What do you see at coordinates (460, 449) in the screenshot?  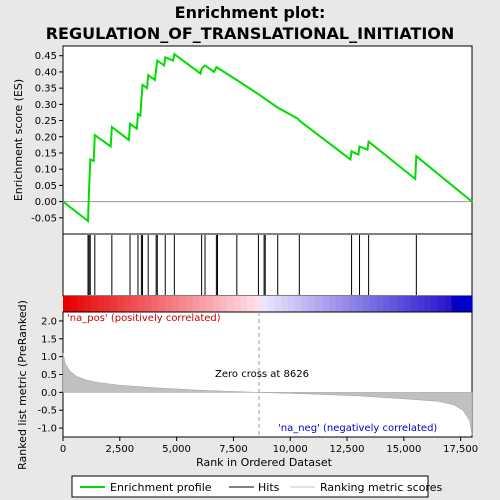 I see `rank-x-tick-label: 17,500` at bounding box center [460, 449].